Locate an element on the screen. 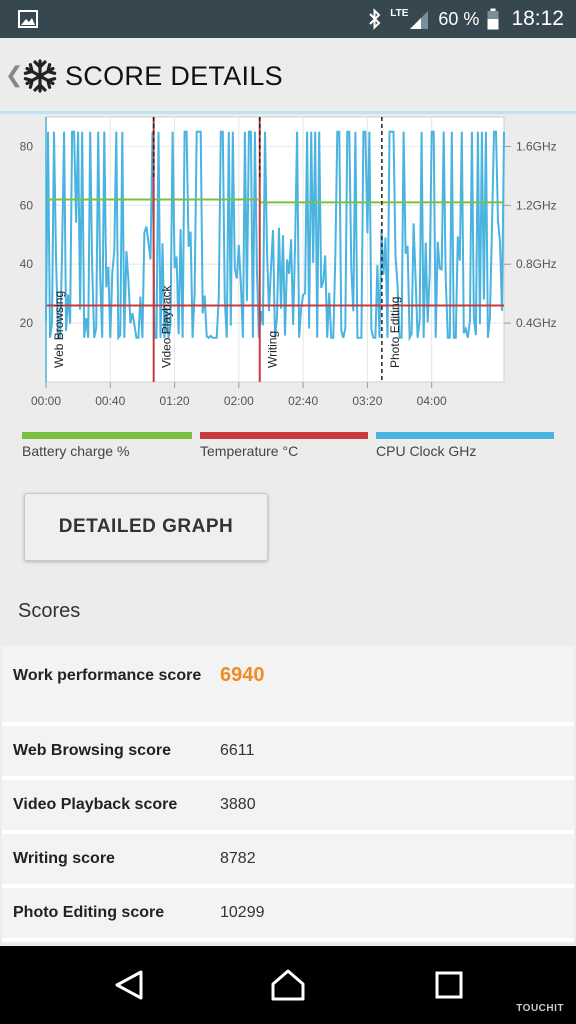 The image size is (576, 1024). score-value: 3880 is located at coordinates (238, 804).